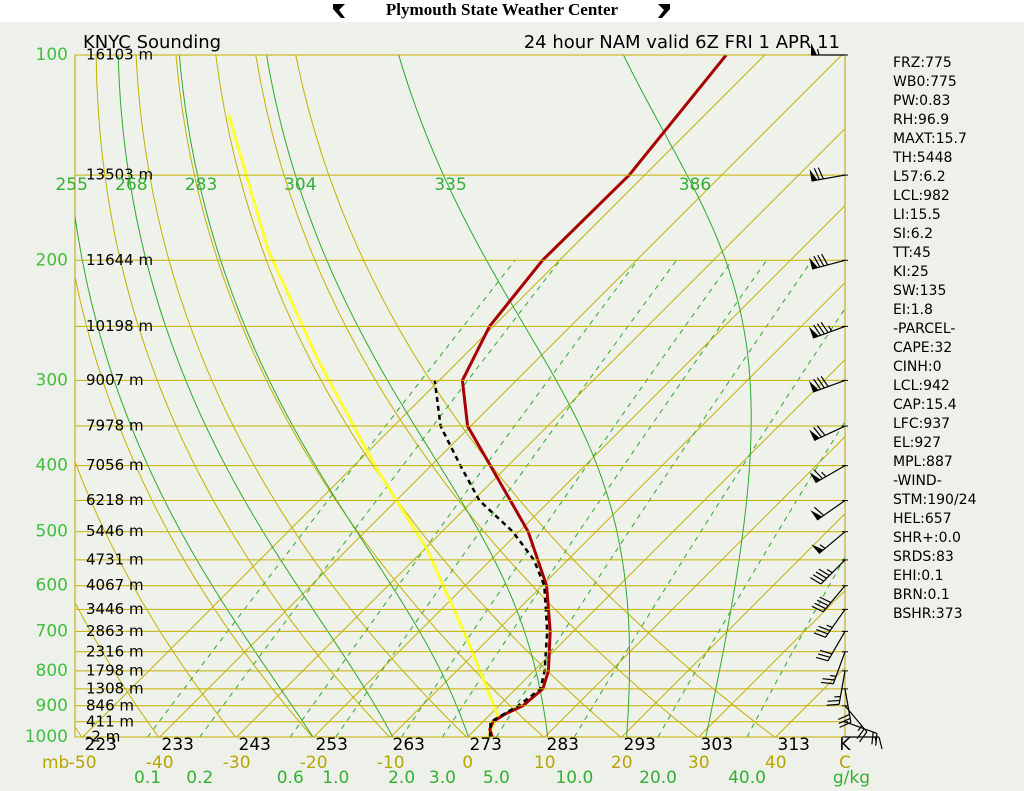 The image size is (1024, 791). I want to click on mixing-label: 40.0, so click(747, 778).